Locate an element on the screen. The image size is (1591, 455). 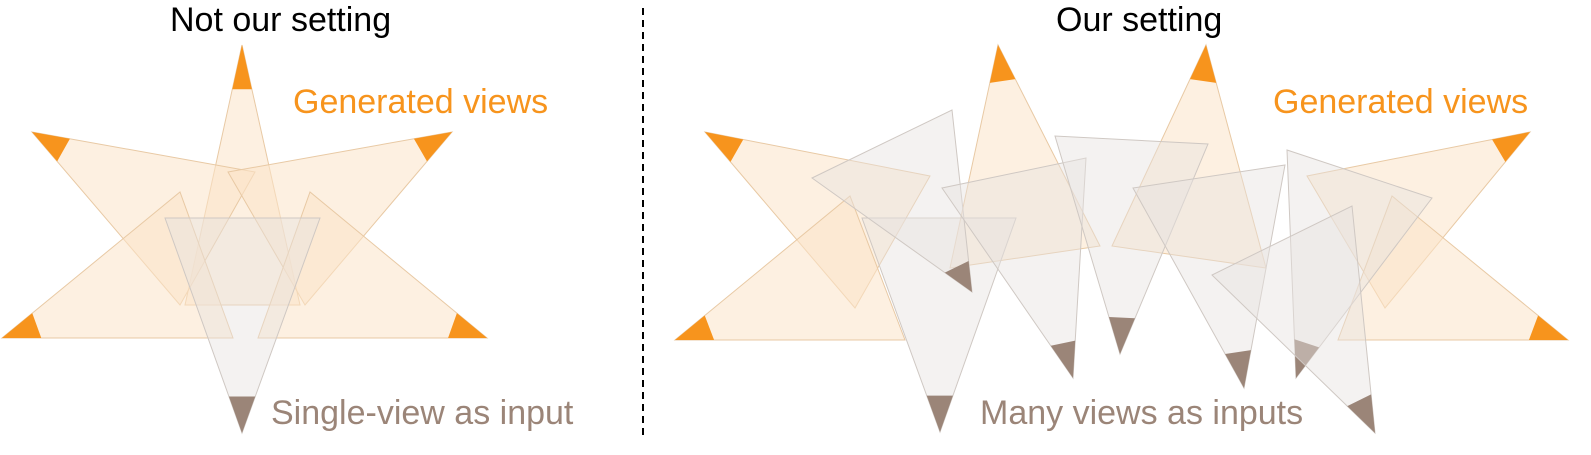
left-panel-title: Not our setting is located at coordinates (281, 20).